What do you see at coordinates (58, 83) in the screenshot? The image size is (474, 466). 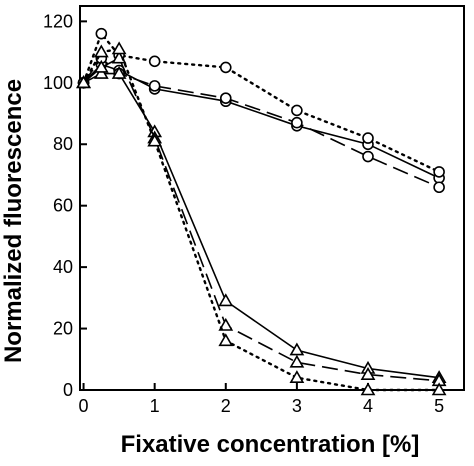 I see `y-tick-label: 100` at bounding box center [58, 83].